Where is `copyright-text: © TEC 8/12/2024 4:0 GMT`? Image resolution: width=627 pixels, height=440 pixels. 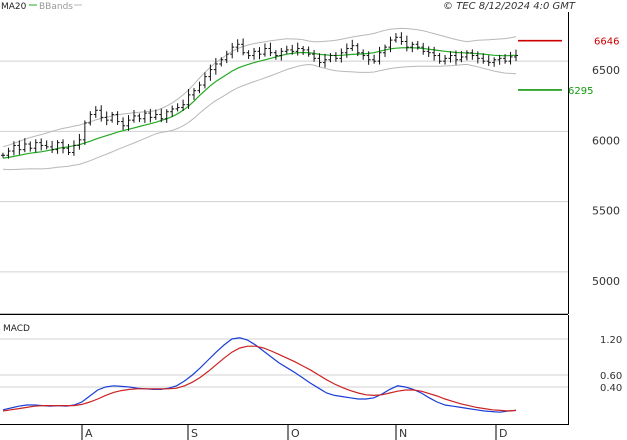
copyright-text: © TEC 8/12/2024 4:0 GMT is located at coordinates (509, 6).